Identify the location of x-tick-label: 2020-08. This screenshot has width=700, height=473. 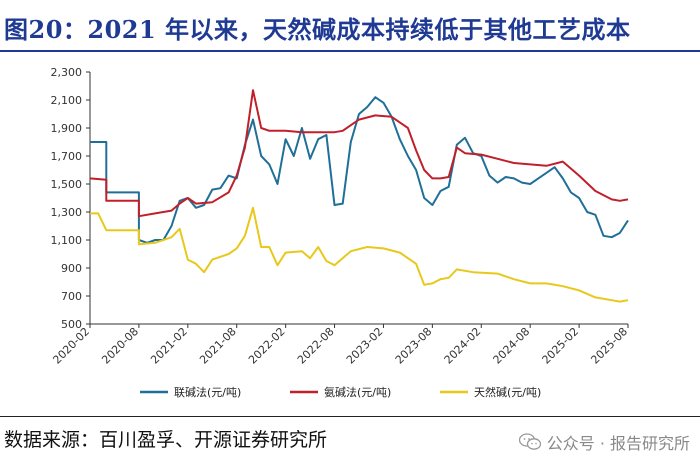
(120, 346).